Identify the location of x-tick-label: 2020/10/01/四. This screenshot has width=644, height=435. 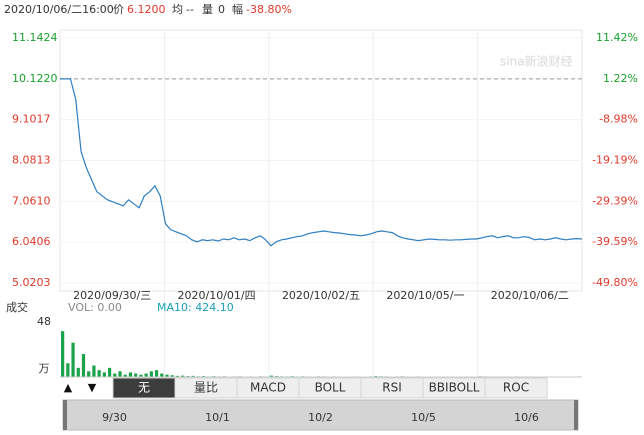
(217, 295).